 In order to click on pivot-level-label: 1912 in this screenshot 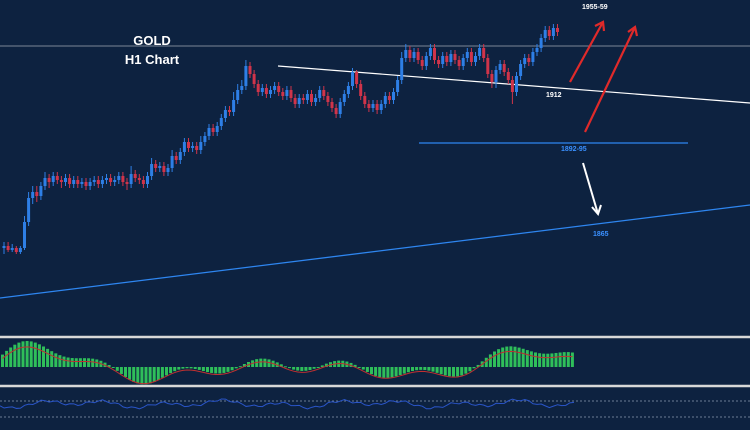, I will do `click(554, 95)`.